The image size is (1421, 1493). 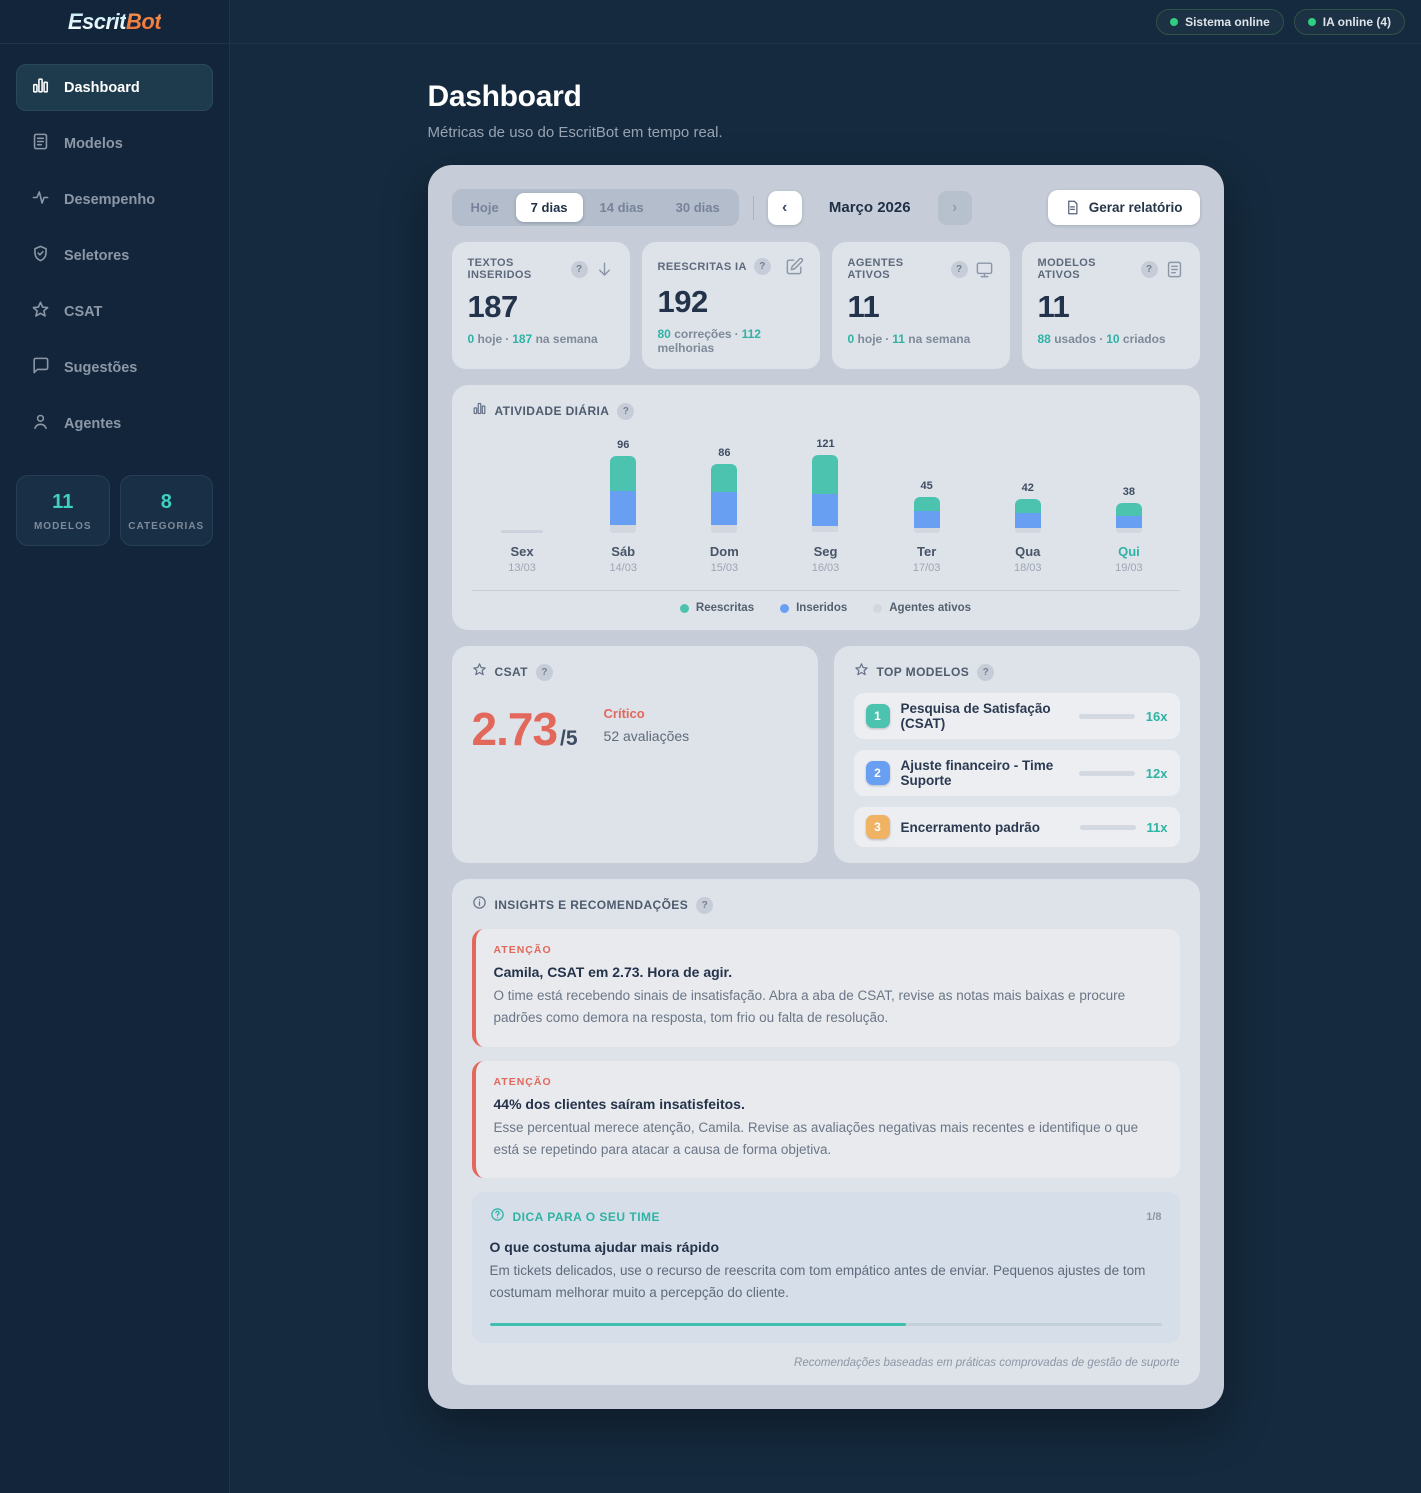 What do you see at coordinates (1227, 21) in the screenshot?
I see `status-badge-label: Sistema online` at bounding box center [1227, 21].